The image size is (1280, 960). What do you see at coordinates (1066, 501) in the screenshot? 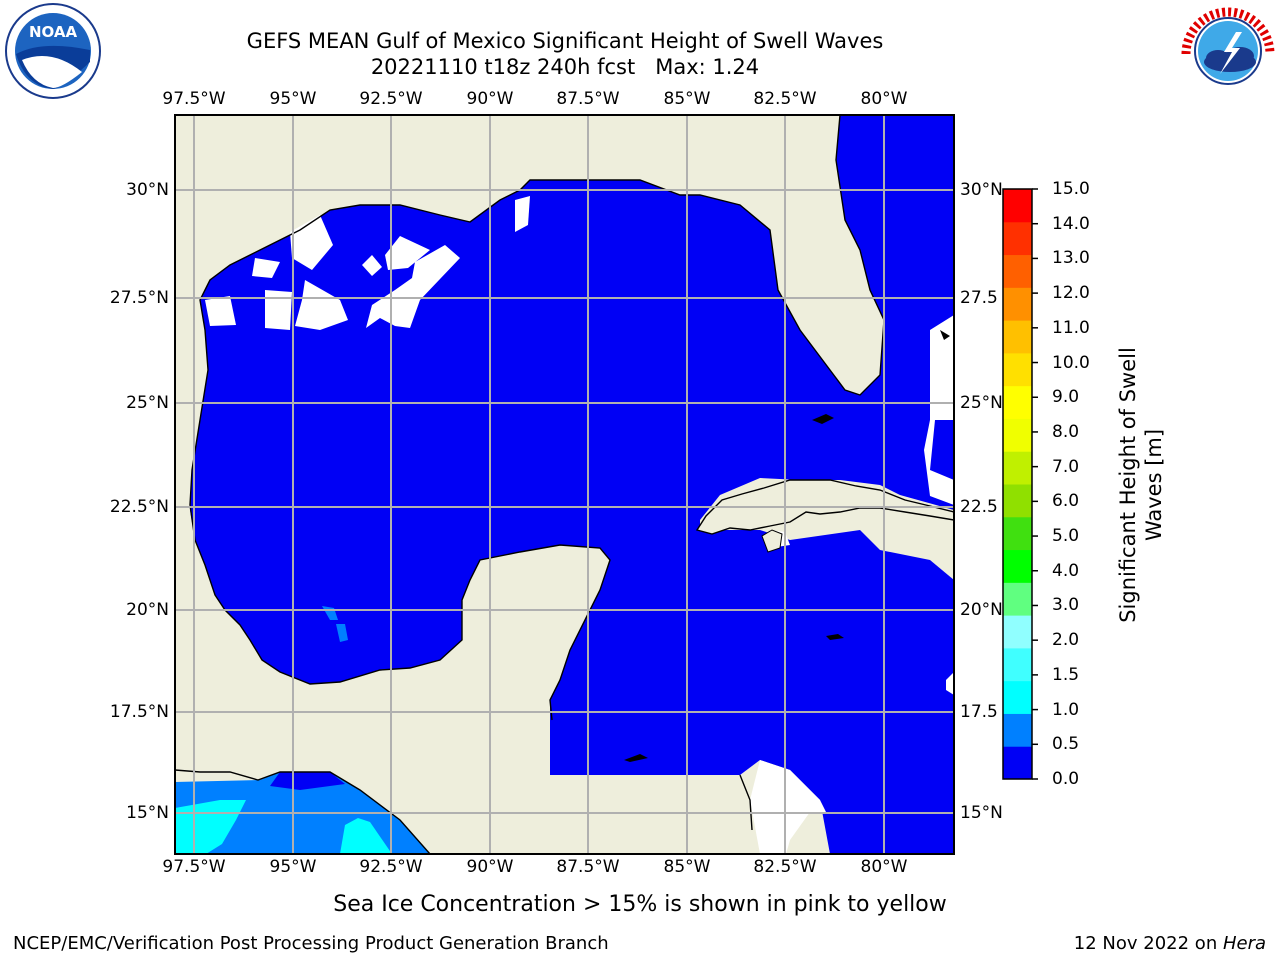
I see `colorbar-tick-label: 6.0` at bounding box center [1066, 501].